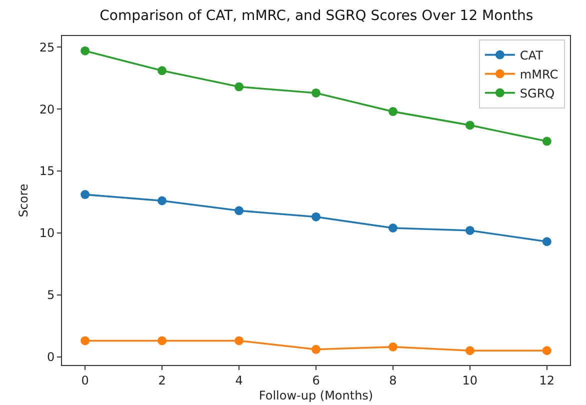  I want to click on y-axis-title: Score, so click(23, 201).